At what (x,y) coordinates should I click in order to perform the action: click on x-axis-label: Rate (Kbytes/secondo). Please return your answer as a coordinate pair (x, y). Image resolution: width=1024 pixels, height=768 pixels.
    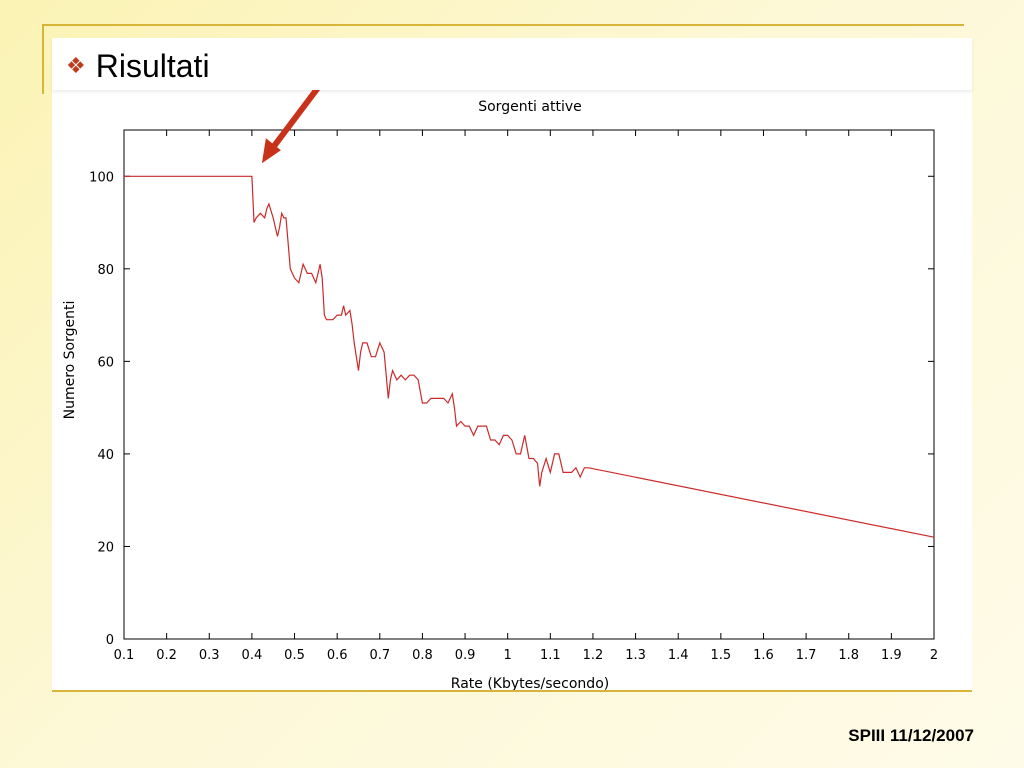
    Looking at the image, I should click on (530, 683).